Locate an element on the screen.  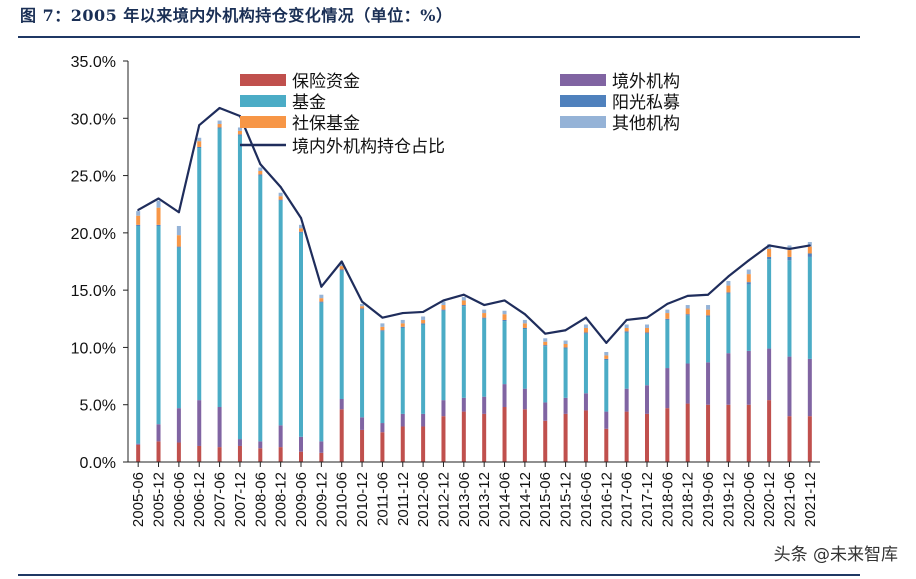
x-tick-label: 2018-12 is located at coordinates (688, 499).